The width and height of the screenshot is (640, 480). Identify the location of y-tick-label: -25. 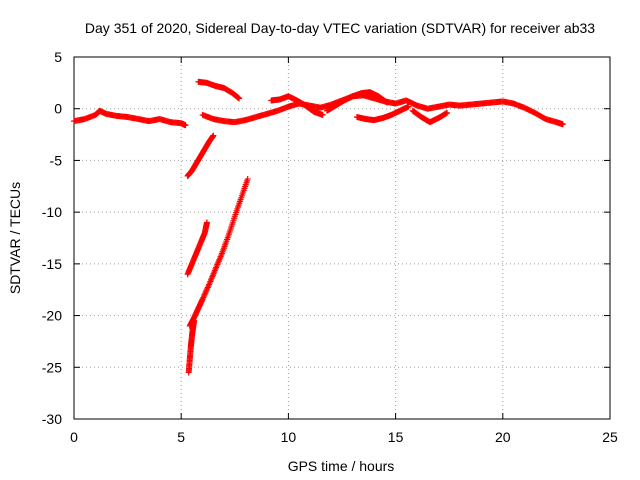
(52, 367).